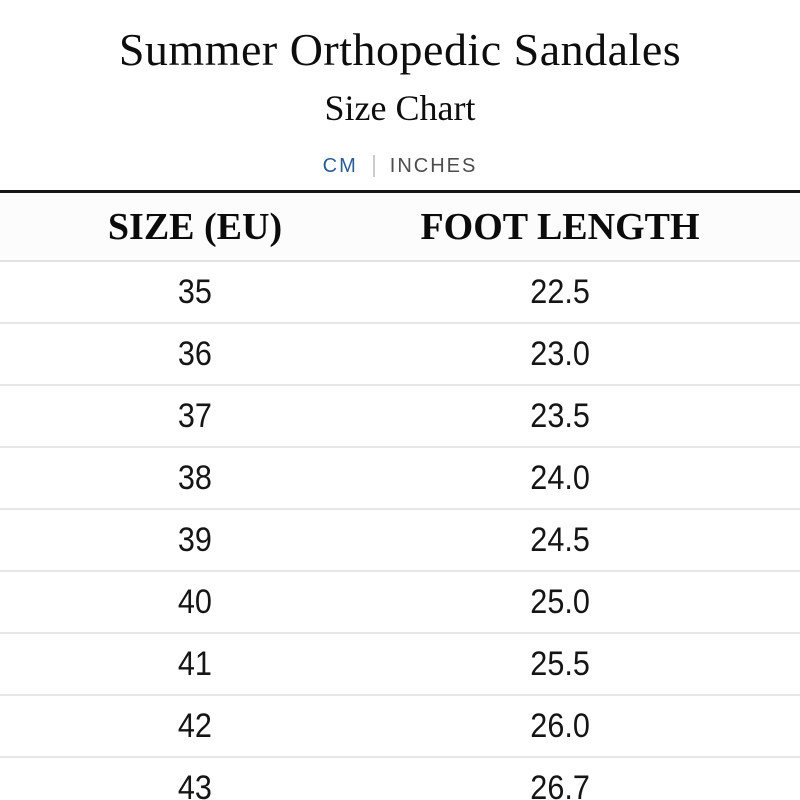 This screenshot has height=800, width=800. Describe the element at coordinates (560, 477) in the screenshot. I see `foot-length-cell: 24.0` at that location.